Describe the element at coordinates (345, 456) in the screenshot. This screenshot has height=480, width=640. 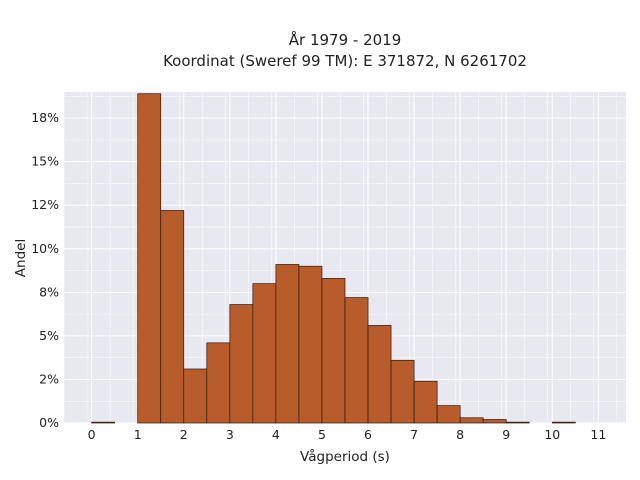
I see `x-axis-label: Vågperiod (s)` at that location.